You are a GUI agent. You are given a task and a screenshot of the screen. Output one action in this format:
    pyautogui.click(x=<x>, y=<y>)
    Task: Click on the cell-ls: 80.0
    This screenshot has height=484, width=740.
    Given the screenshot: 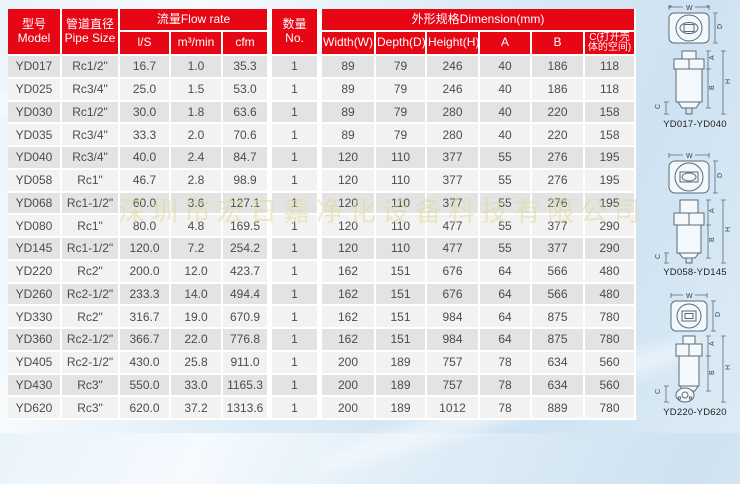 What is the action you would take?
    pyautogui.click(x=145, y=226)
    